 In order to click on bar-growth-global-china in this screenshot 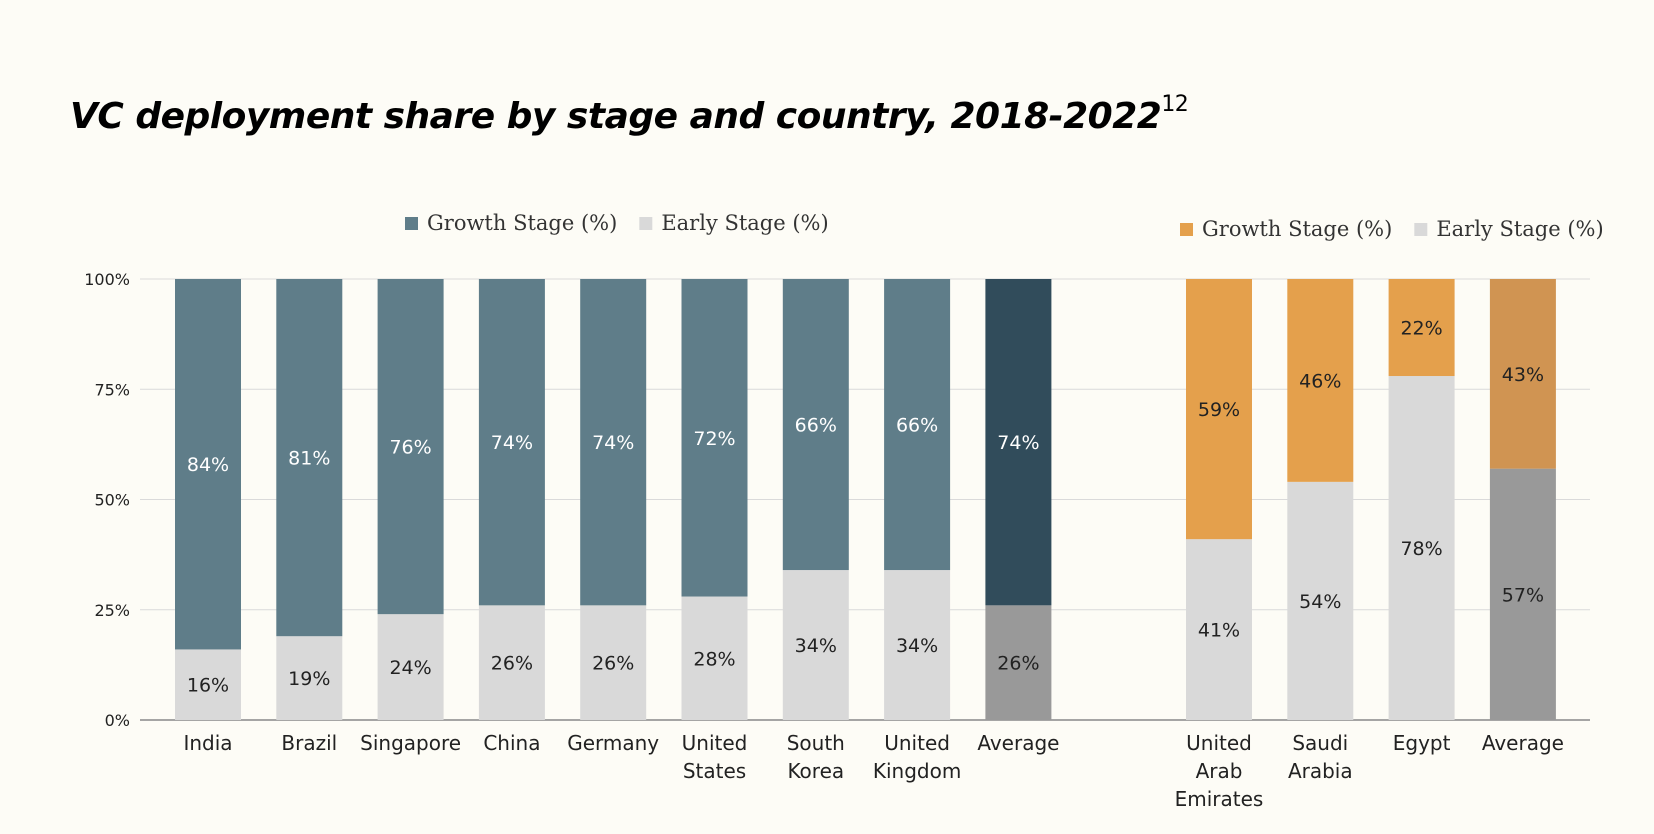, I will do `click(511, 442)`.